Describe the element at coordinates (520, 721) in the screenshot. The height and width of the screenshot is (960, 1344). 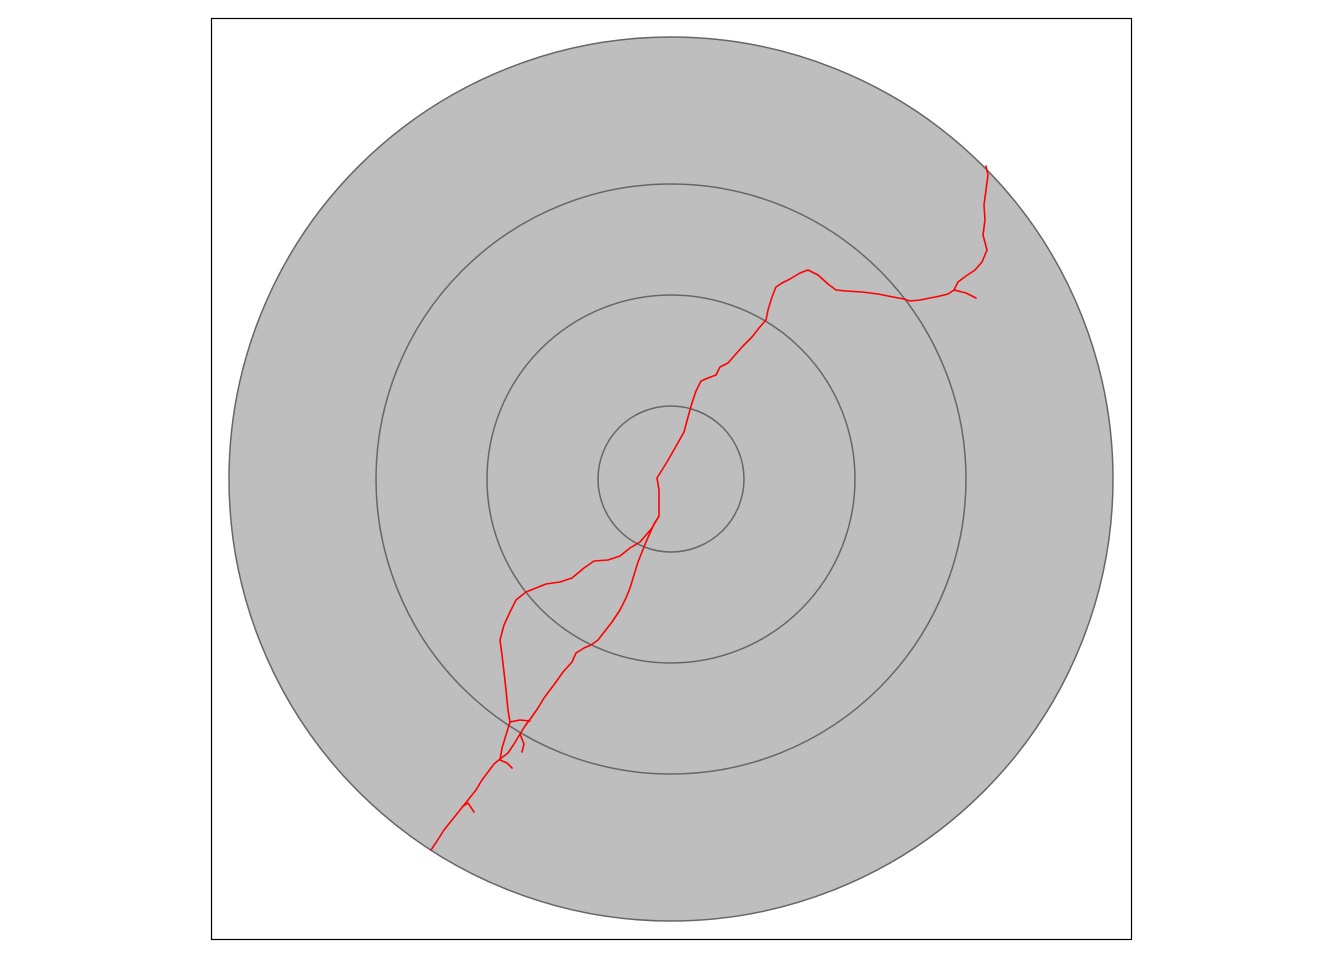
I see `river-tributary-lower-link` at that location.